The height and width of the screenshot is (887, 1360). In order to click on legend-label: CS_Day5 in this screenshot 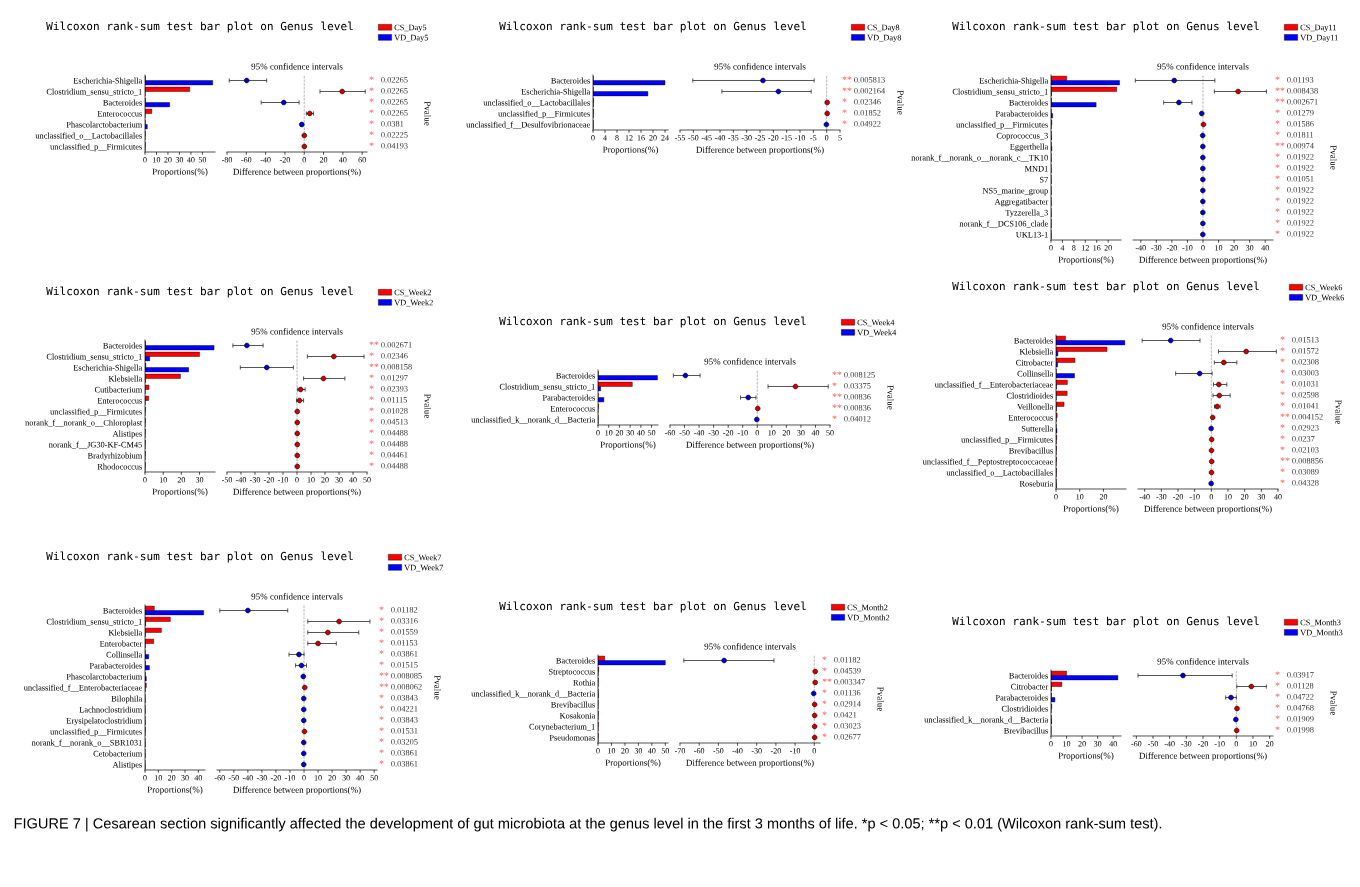, I will do `click(410, 28)`.